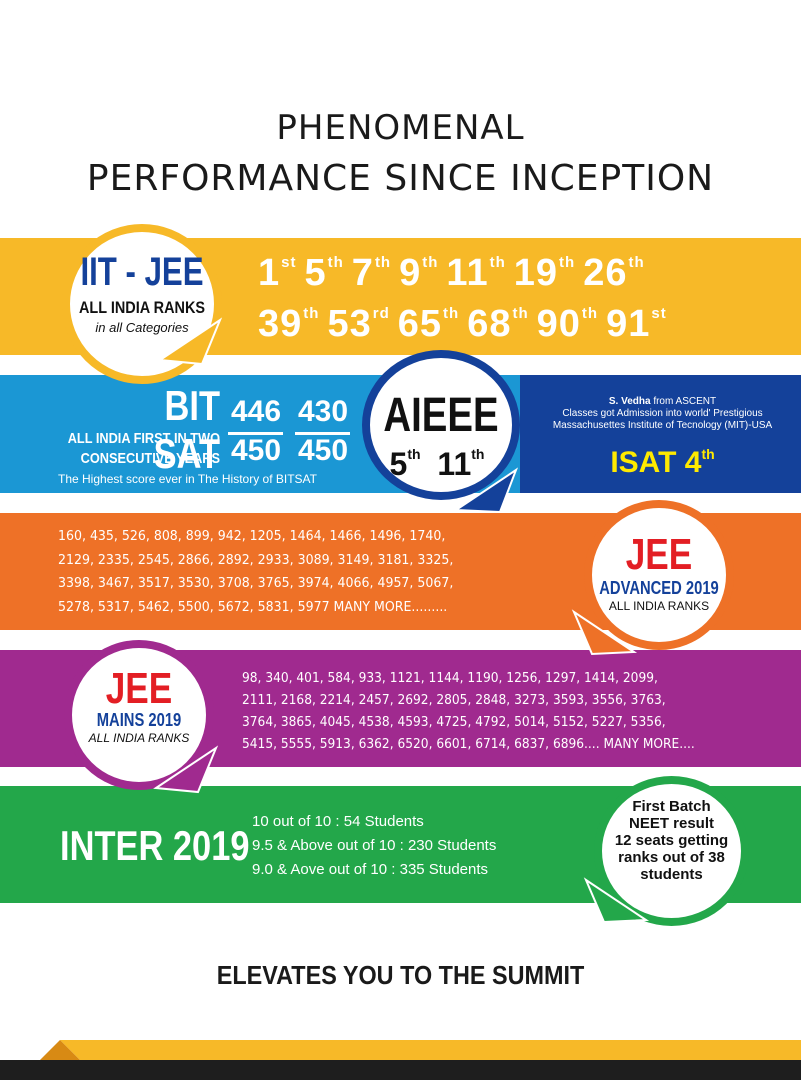 The height and width of the screenshot is (1080, 801). Describe the element at coordinates (671, 806) in the screenshot. I see `neet-line: First Batch` at that location.